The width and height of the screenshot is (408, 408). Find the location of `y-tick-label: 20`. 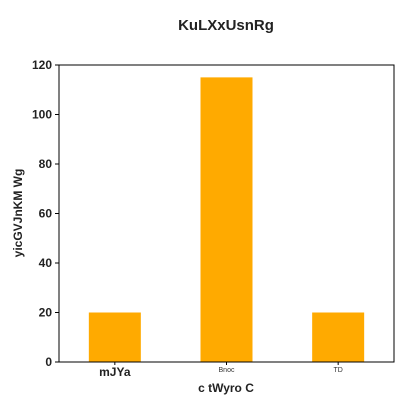

y-tick-label: 20 is located at coordinates (46, 313).